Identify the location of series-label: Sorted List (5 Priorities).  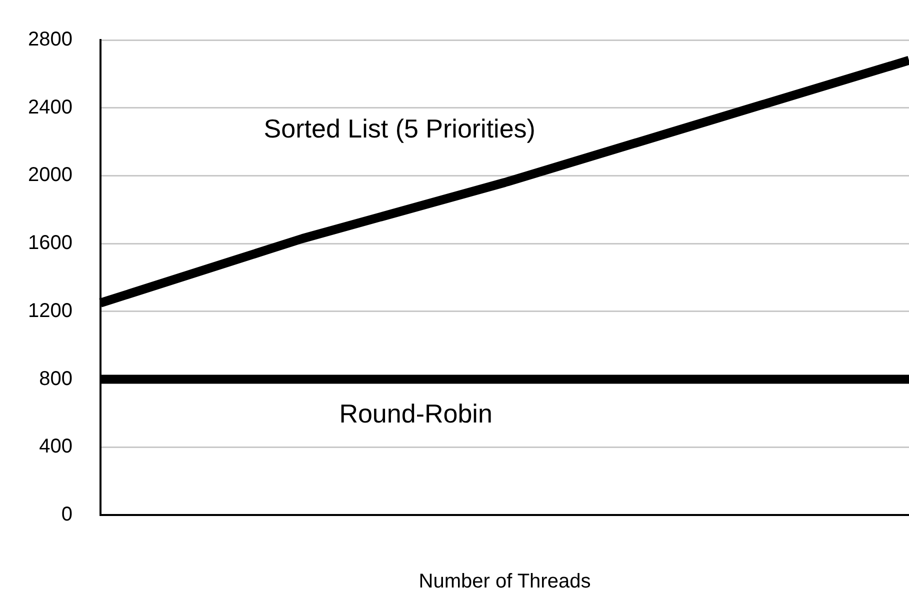
(400, 128).